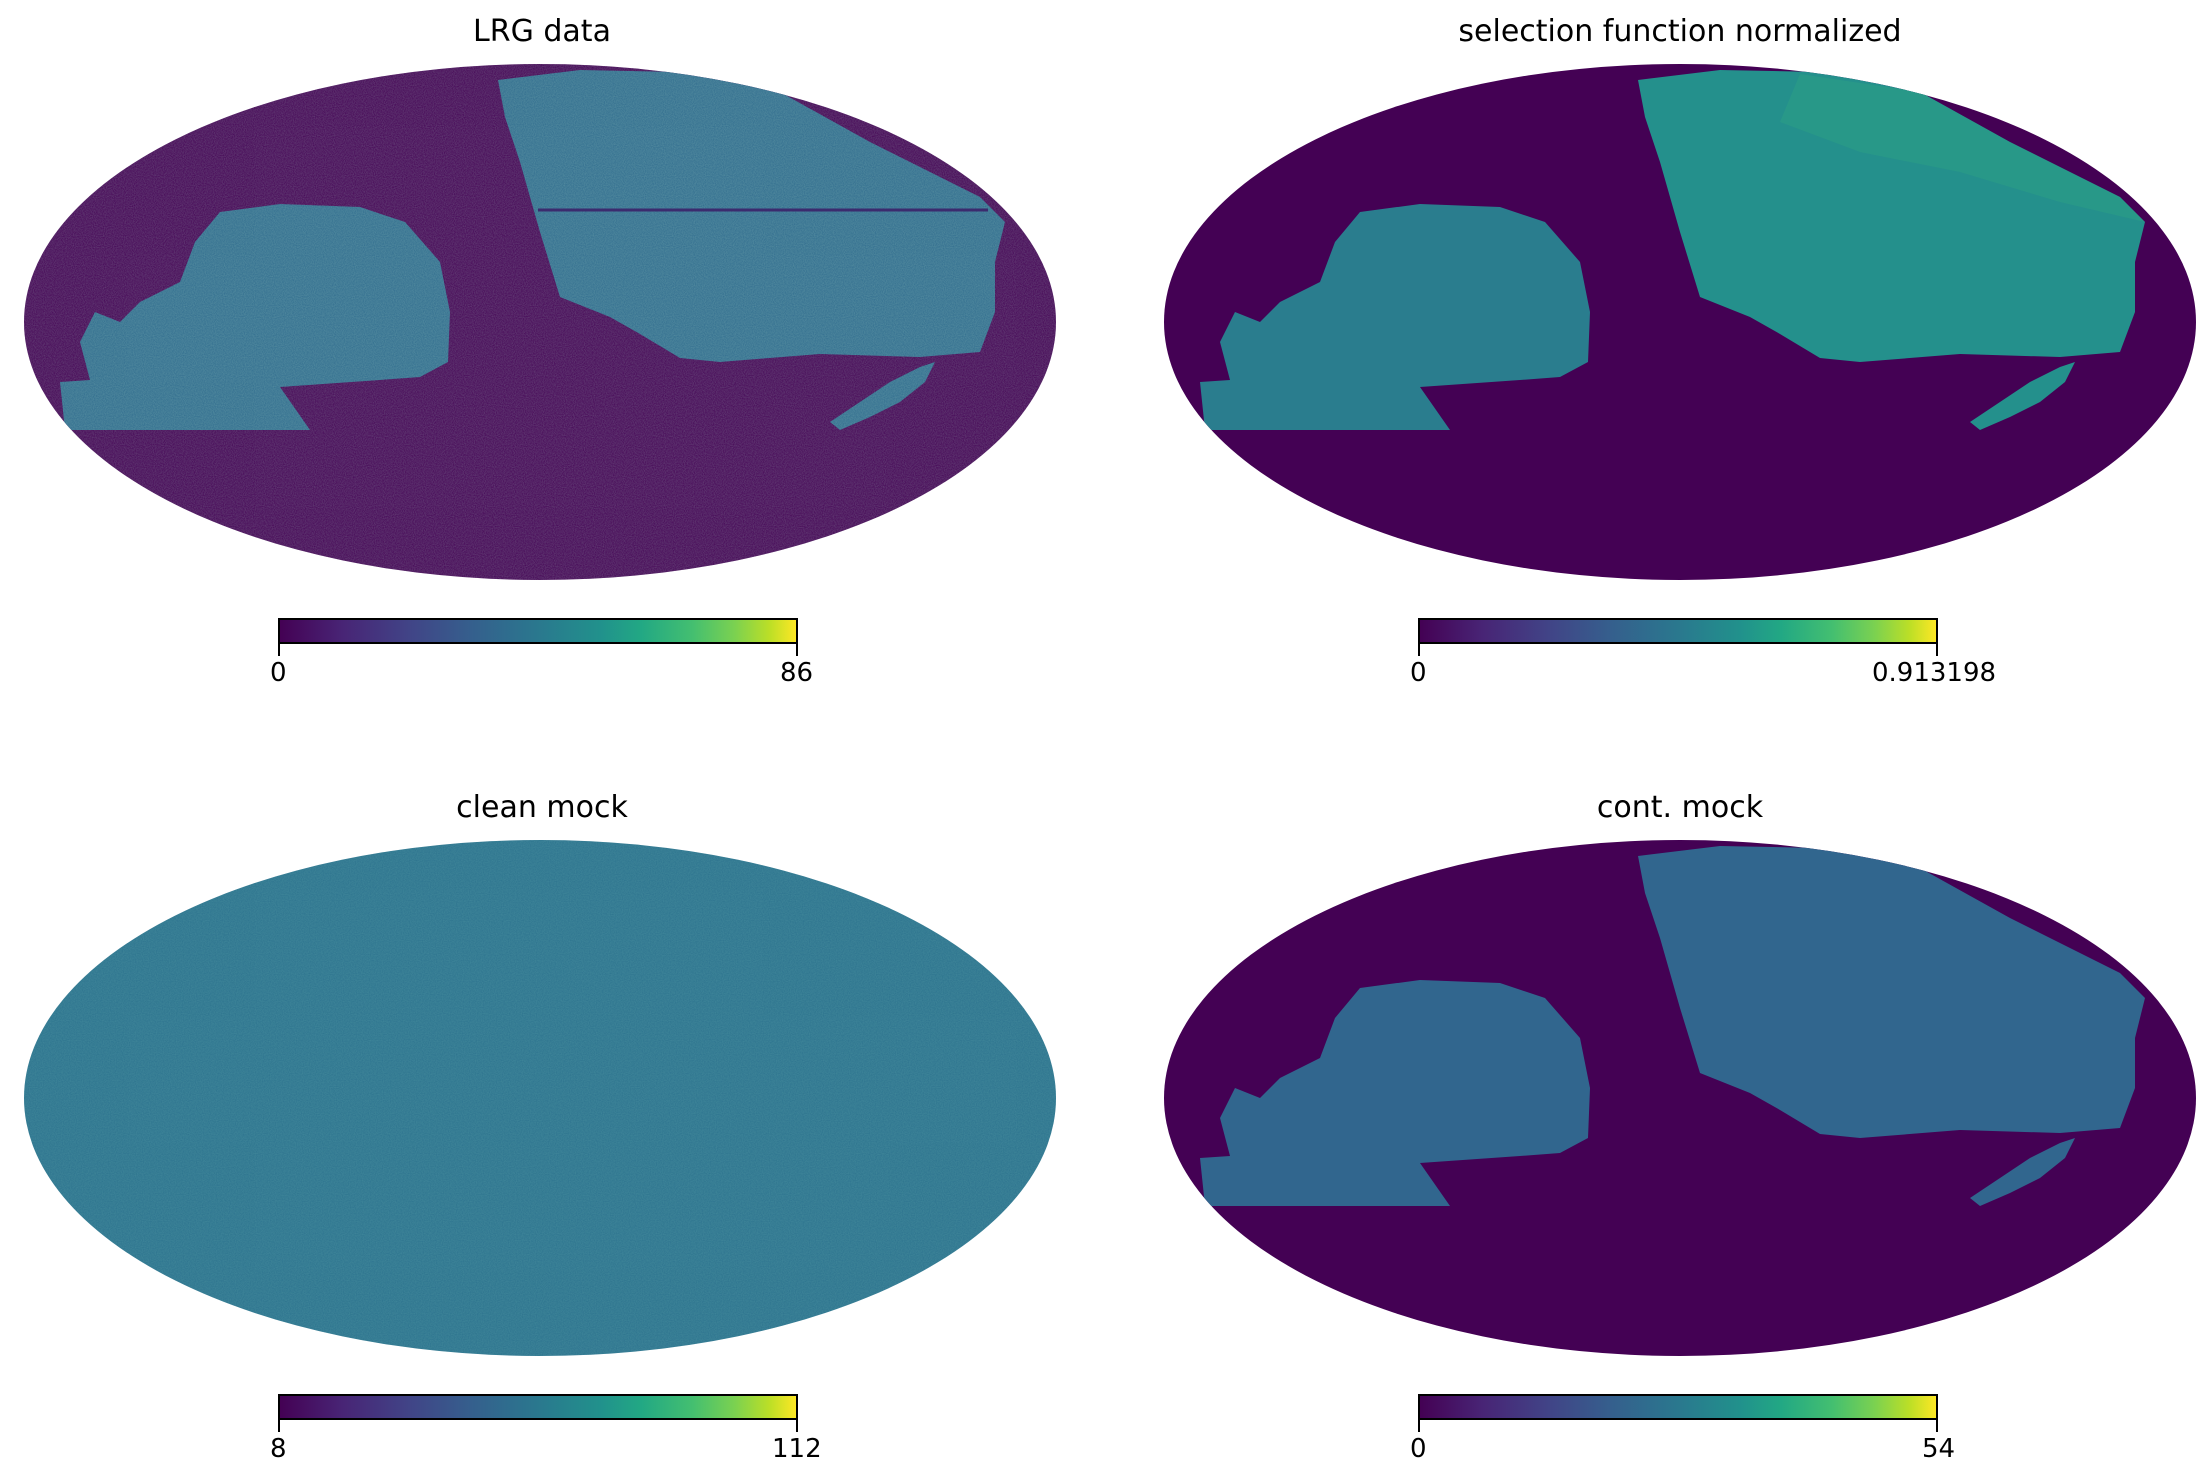  Describe the element at coordinates (797, 673) in the screenshot. I see `colorbar-max-label: 86` at that location.